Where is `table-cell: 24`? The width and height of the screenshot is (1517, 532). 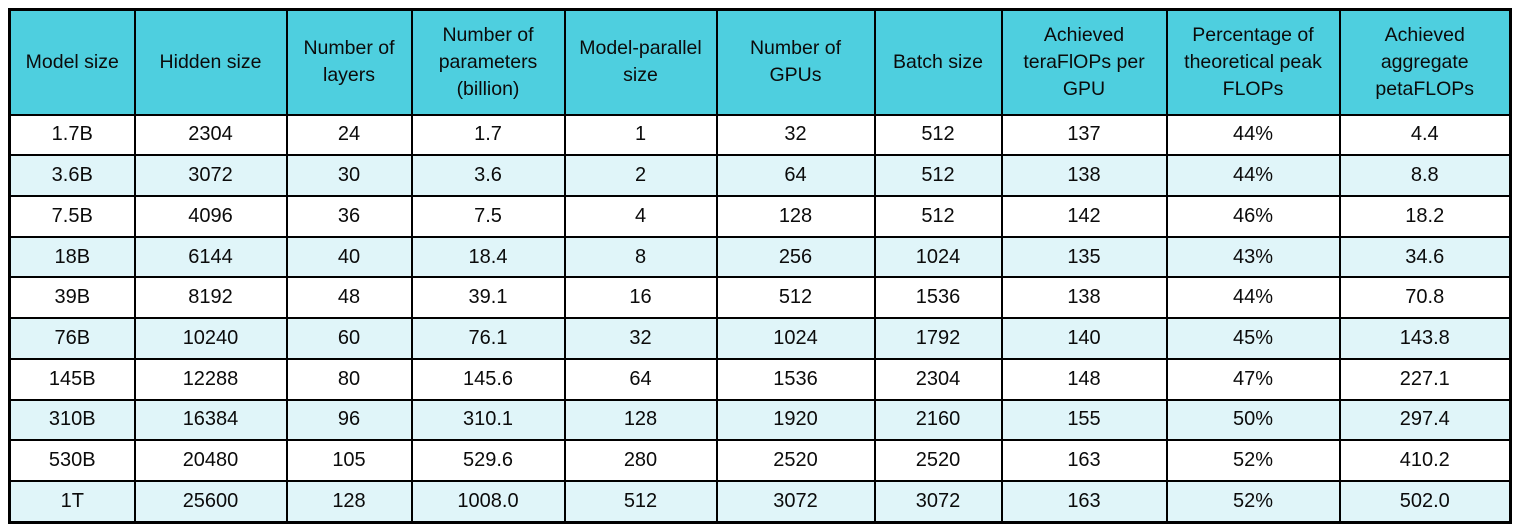 table-cell: 24 is located at coordinates (349, 135).